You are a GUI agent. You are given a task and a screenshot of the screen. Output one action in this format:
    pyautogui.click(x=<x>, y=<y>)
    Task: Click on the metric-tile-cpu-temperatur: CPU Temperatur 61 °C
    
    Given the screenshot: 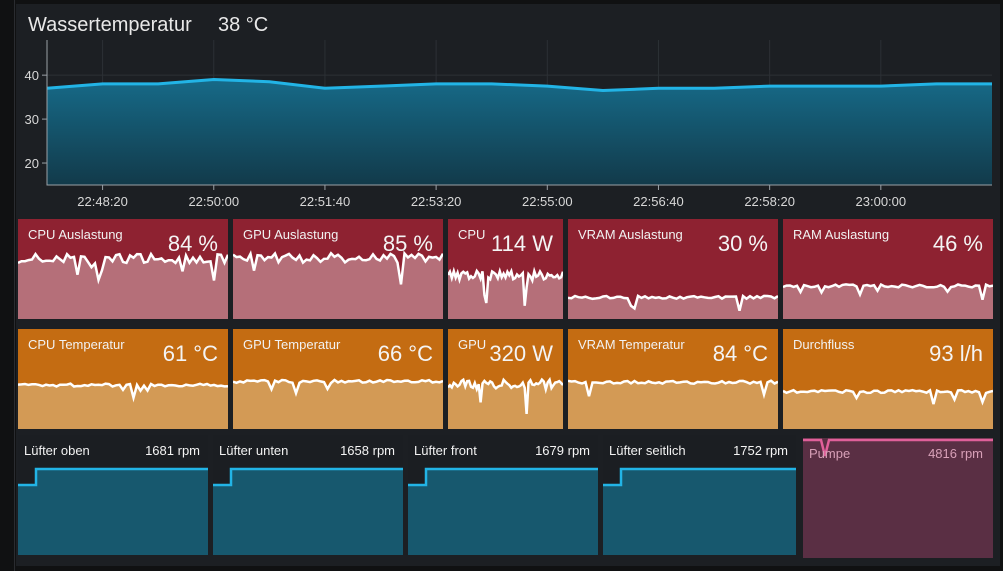 What is the action you would take?
    pyautogui.click(x=123, y=379)
    